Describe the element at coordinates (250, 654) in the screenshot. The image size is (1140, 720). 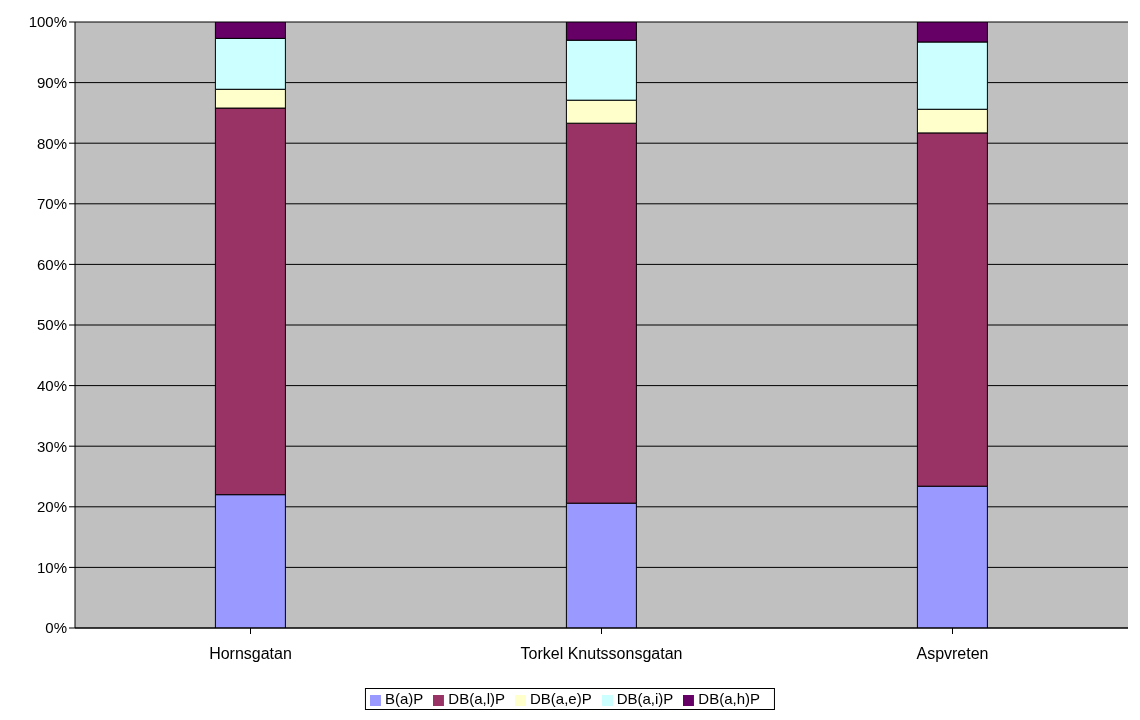
I see `x-tick-label: Hornsgatan` at that location.